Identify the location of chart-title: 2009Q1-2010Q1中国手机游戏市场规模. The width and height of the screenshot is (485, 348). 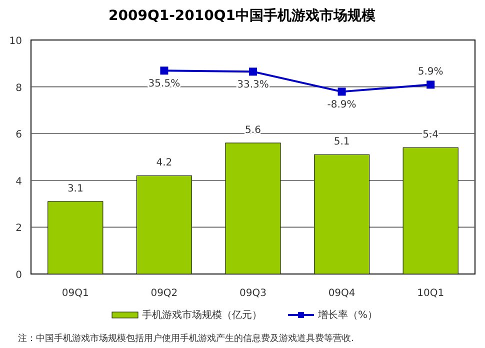
(242, 15).